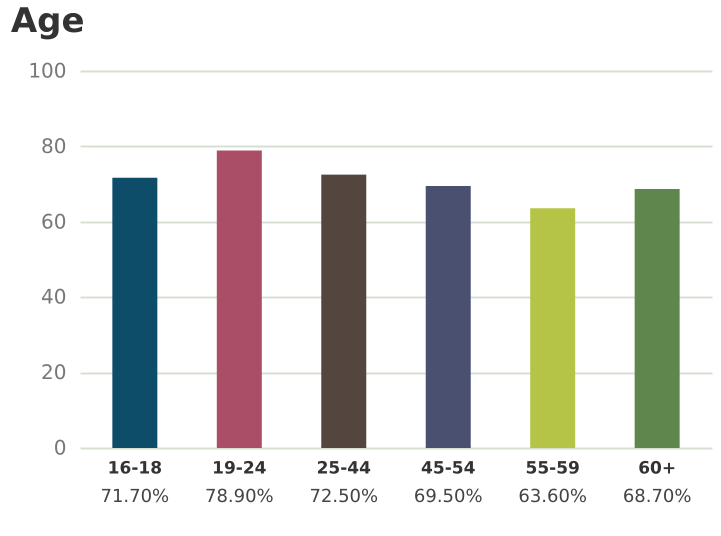 Image resolution: width=721 pixels, height=536 pixels. I want to click on data-label: 68.70%, so click(657, 496).